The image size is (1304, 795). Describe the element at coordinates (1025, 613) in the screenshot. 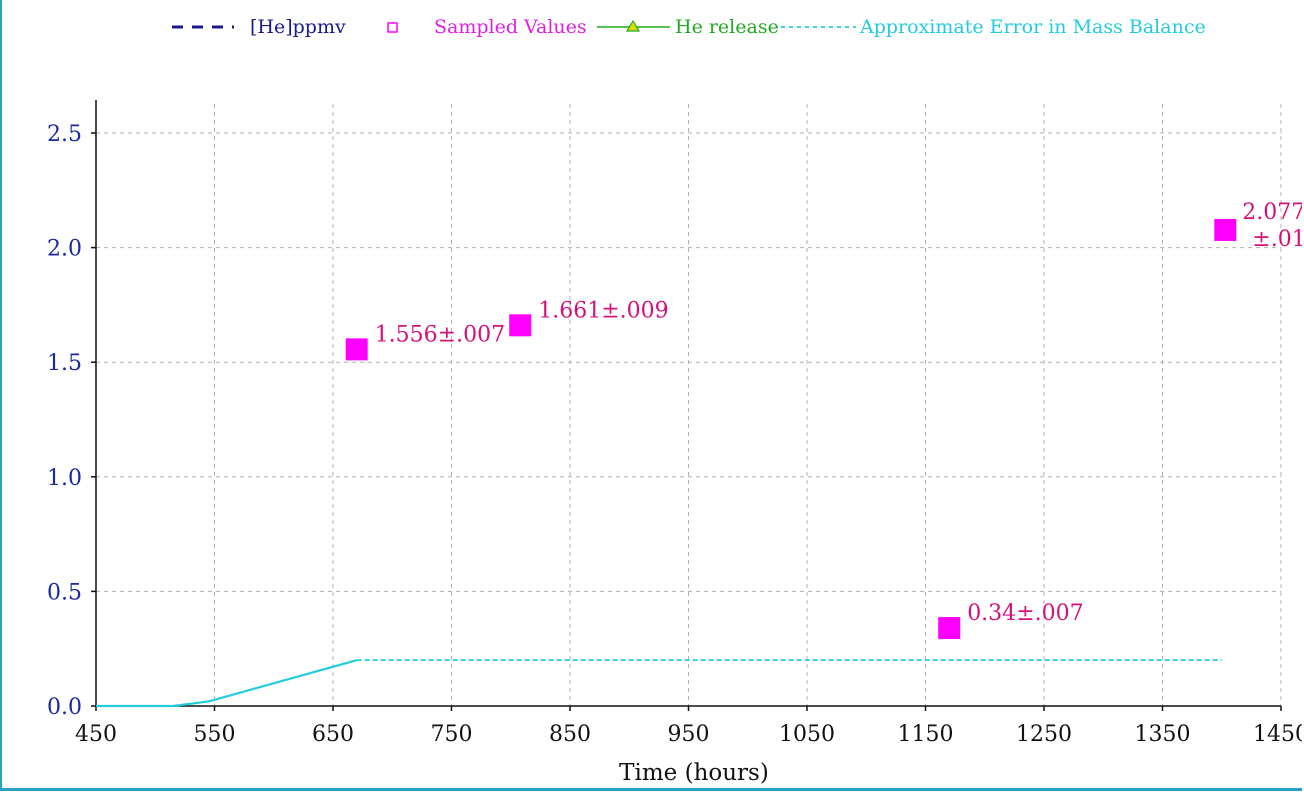

I see `data-label: 0.34±.007` at that location.